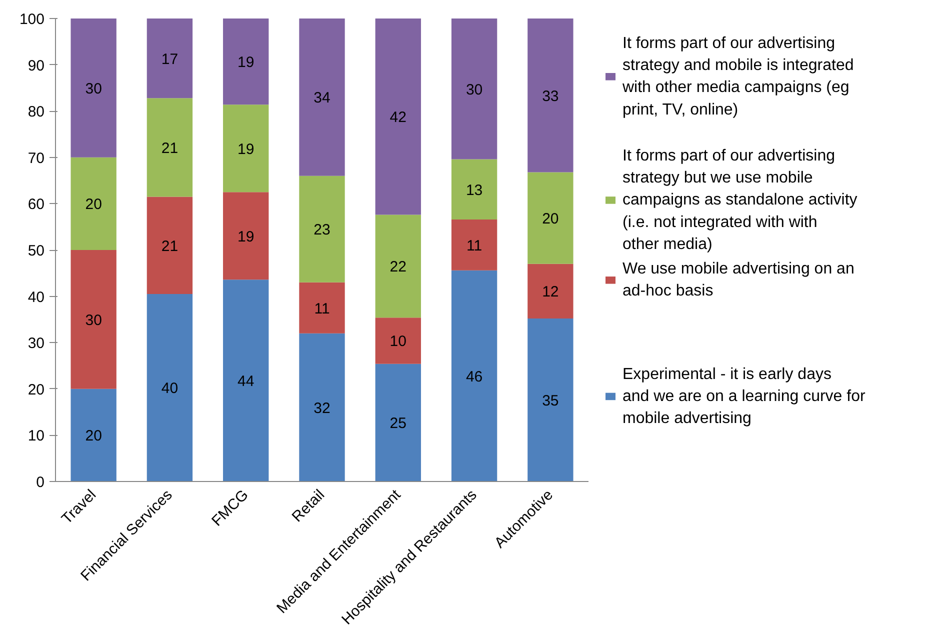 Image resolution: width=935 pixels, height=637 pixels. I want to click on data-label: 13, so click(474, 190).